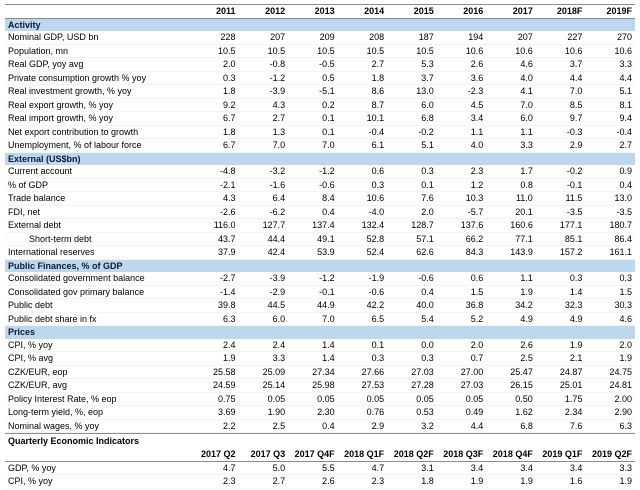 This screenshot has width=640, height=490. I want to click on value-cell: -1.2, so click(313, 172).